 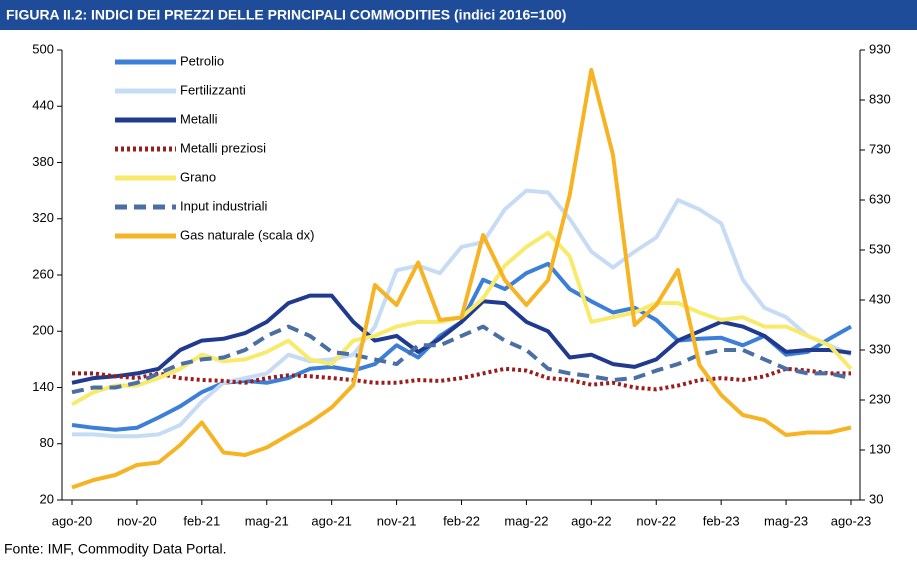 What do you see at coordinates (880, 298) in the screenshot?
I see `y2-tick-label: 430` at bounding box center [880, 298].